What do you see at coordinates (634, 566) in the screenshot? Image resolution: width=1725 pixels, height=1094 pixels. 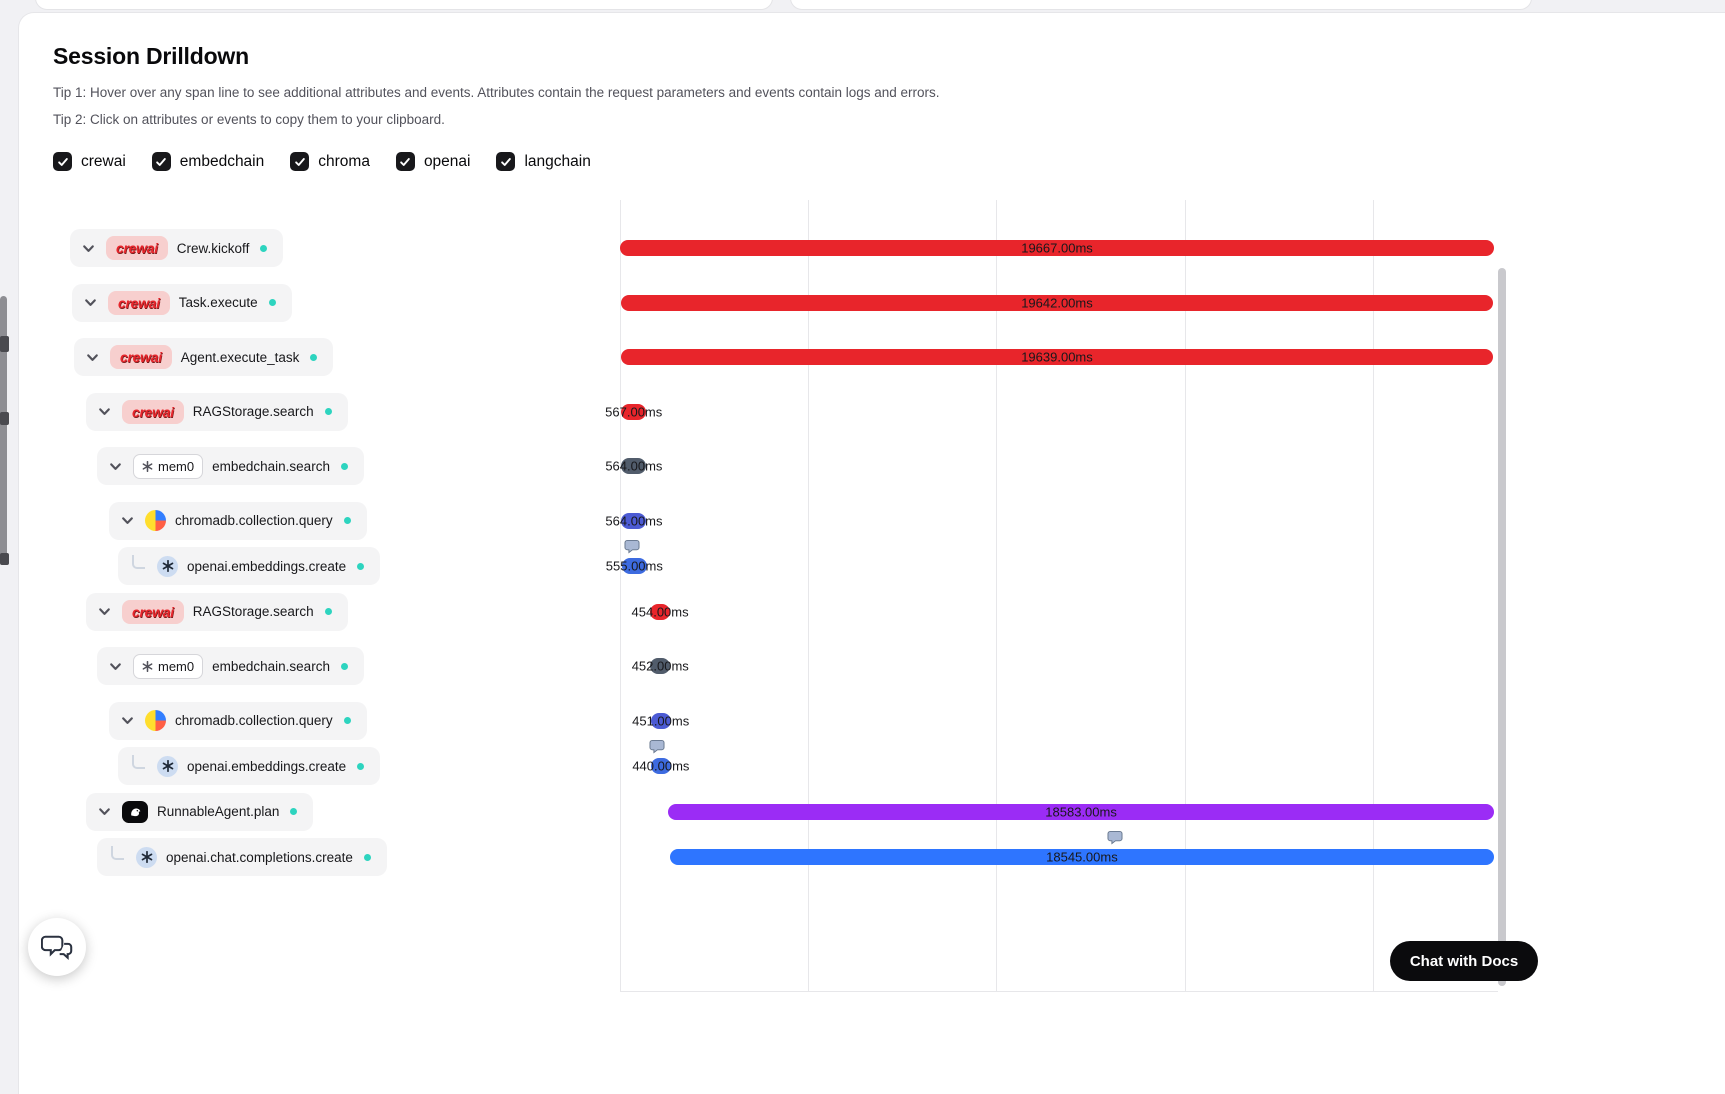 I see `span-duration-label: 555.00ms` at bounding box center [634, 566].